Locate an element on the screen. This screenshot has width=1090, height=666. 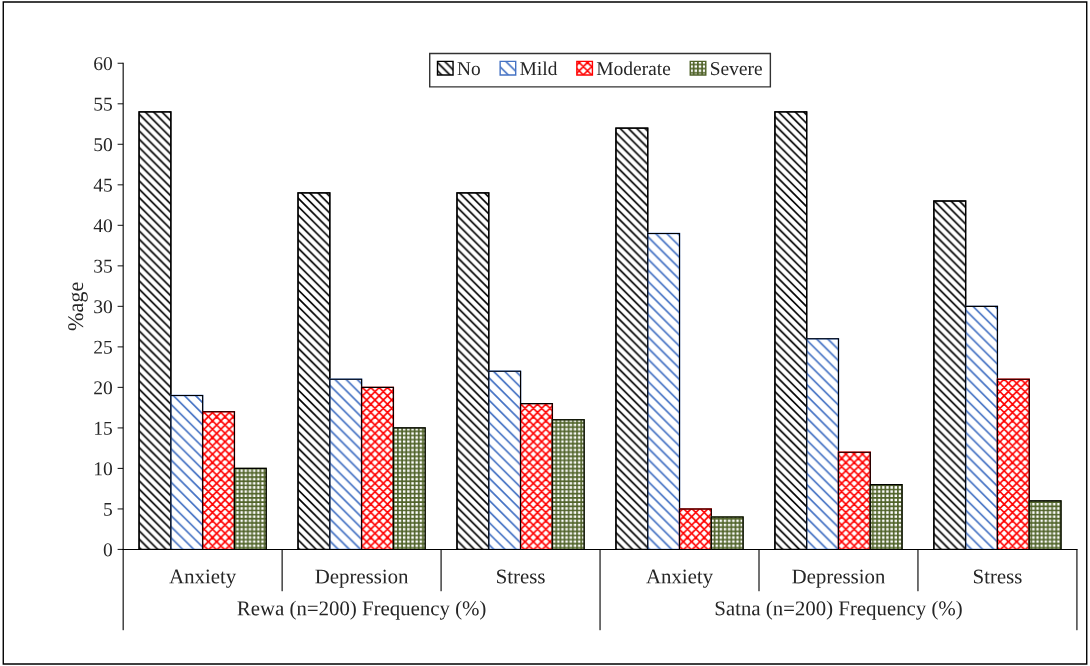
y-axis-title: %age is located at coordinates (78, 306).